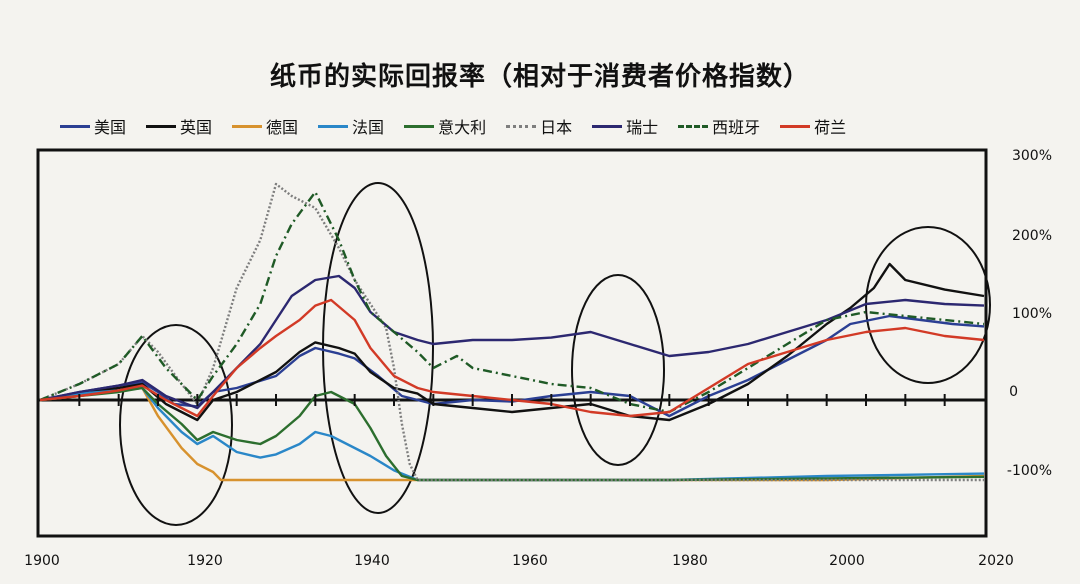  What do you see at coordinates (372, 561) in the screenshot?
I see `x-tick-1940: 1940` at bounding box center [372, 561].